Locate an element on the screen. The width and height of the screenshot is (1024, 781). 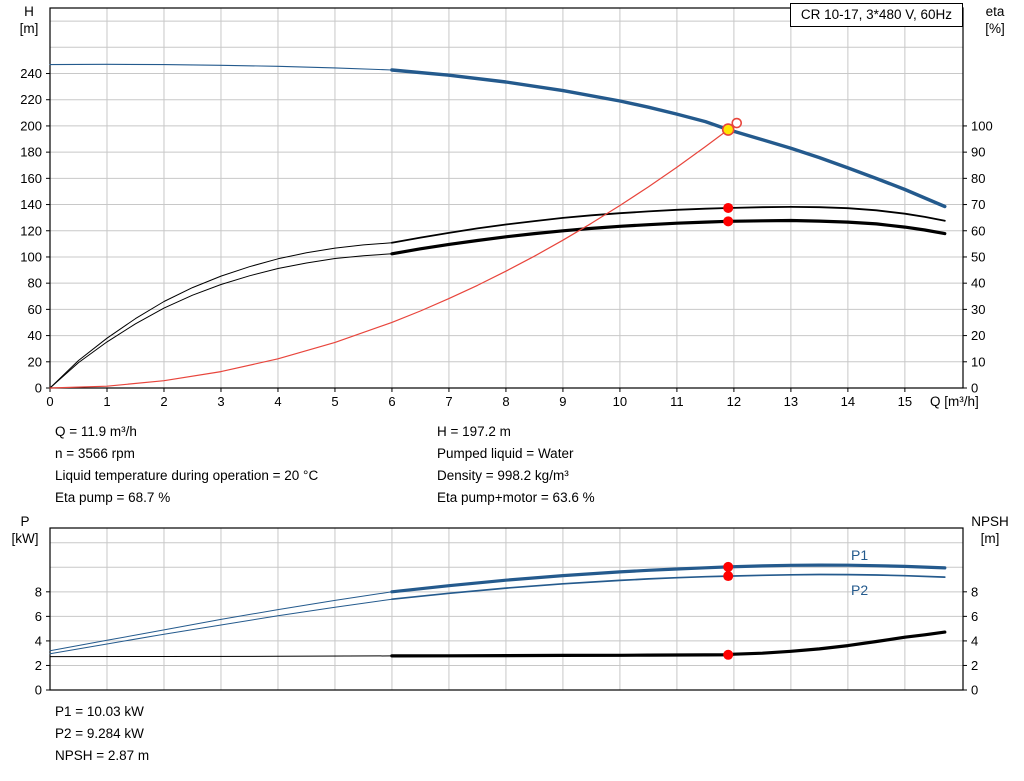
info-npsh: NPSH = 2.87 m is located at coordinates (102, 755).